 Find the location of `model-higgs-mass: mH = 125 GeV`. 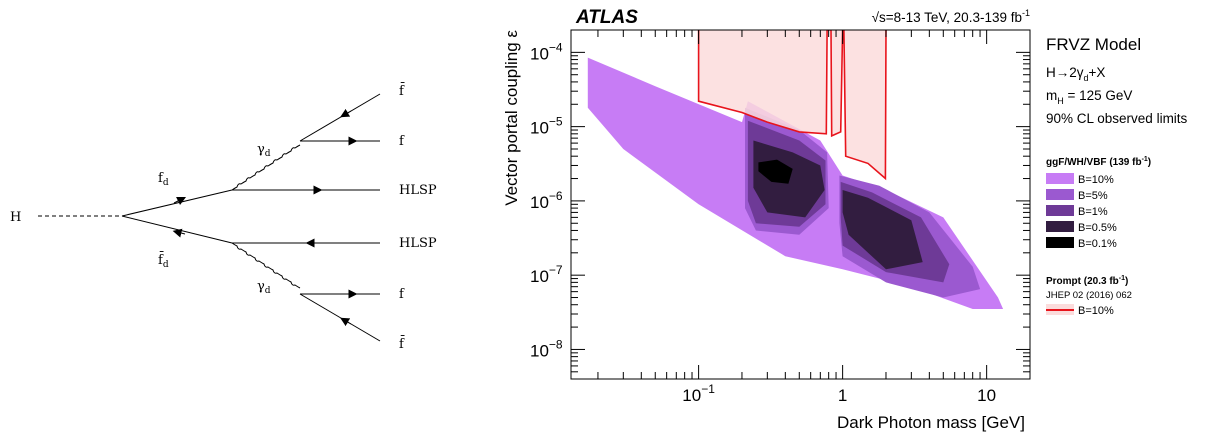

model-higgs-mass: mH = 125 GeV is located at coordinates (1089, 97).